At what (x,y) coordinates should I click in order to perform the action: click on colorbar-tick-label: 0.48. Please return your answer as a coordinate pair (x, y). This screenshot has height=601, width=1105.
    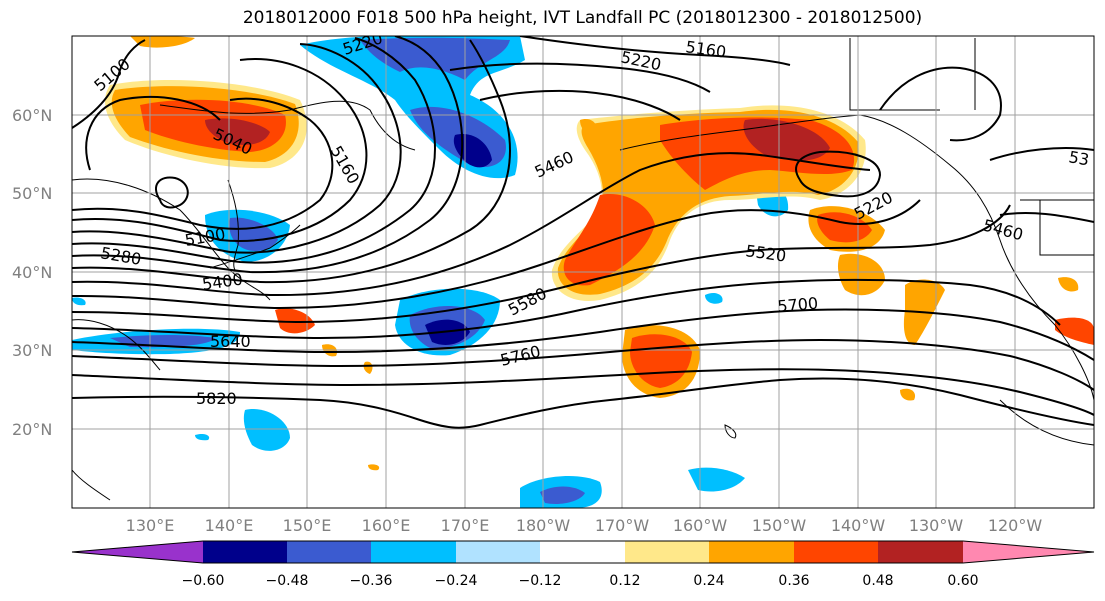
    Looking at the image, I should click on (877, 581).